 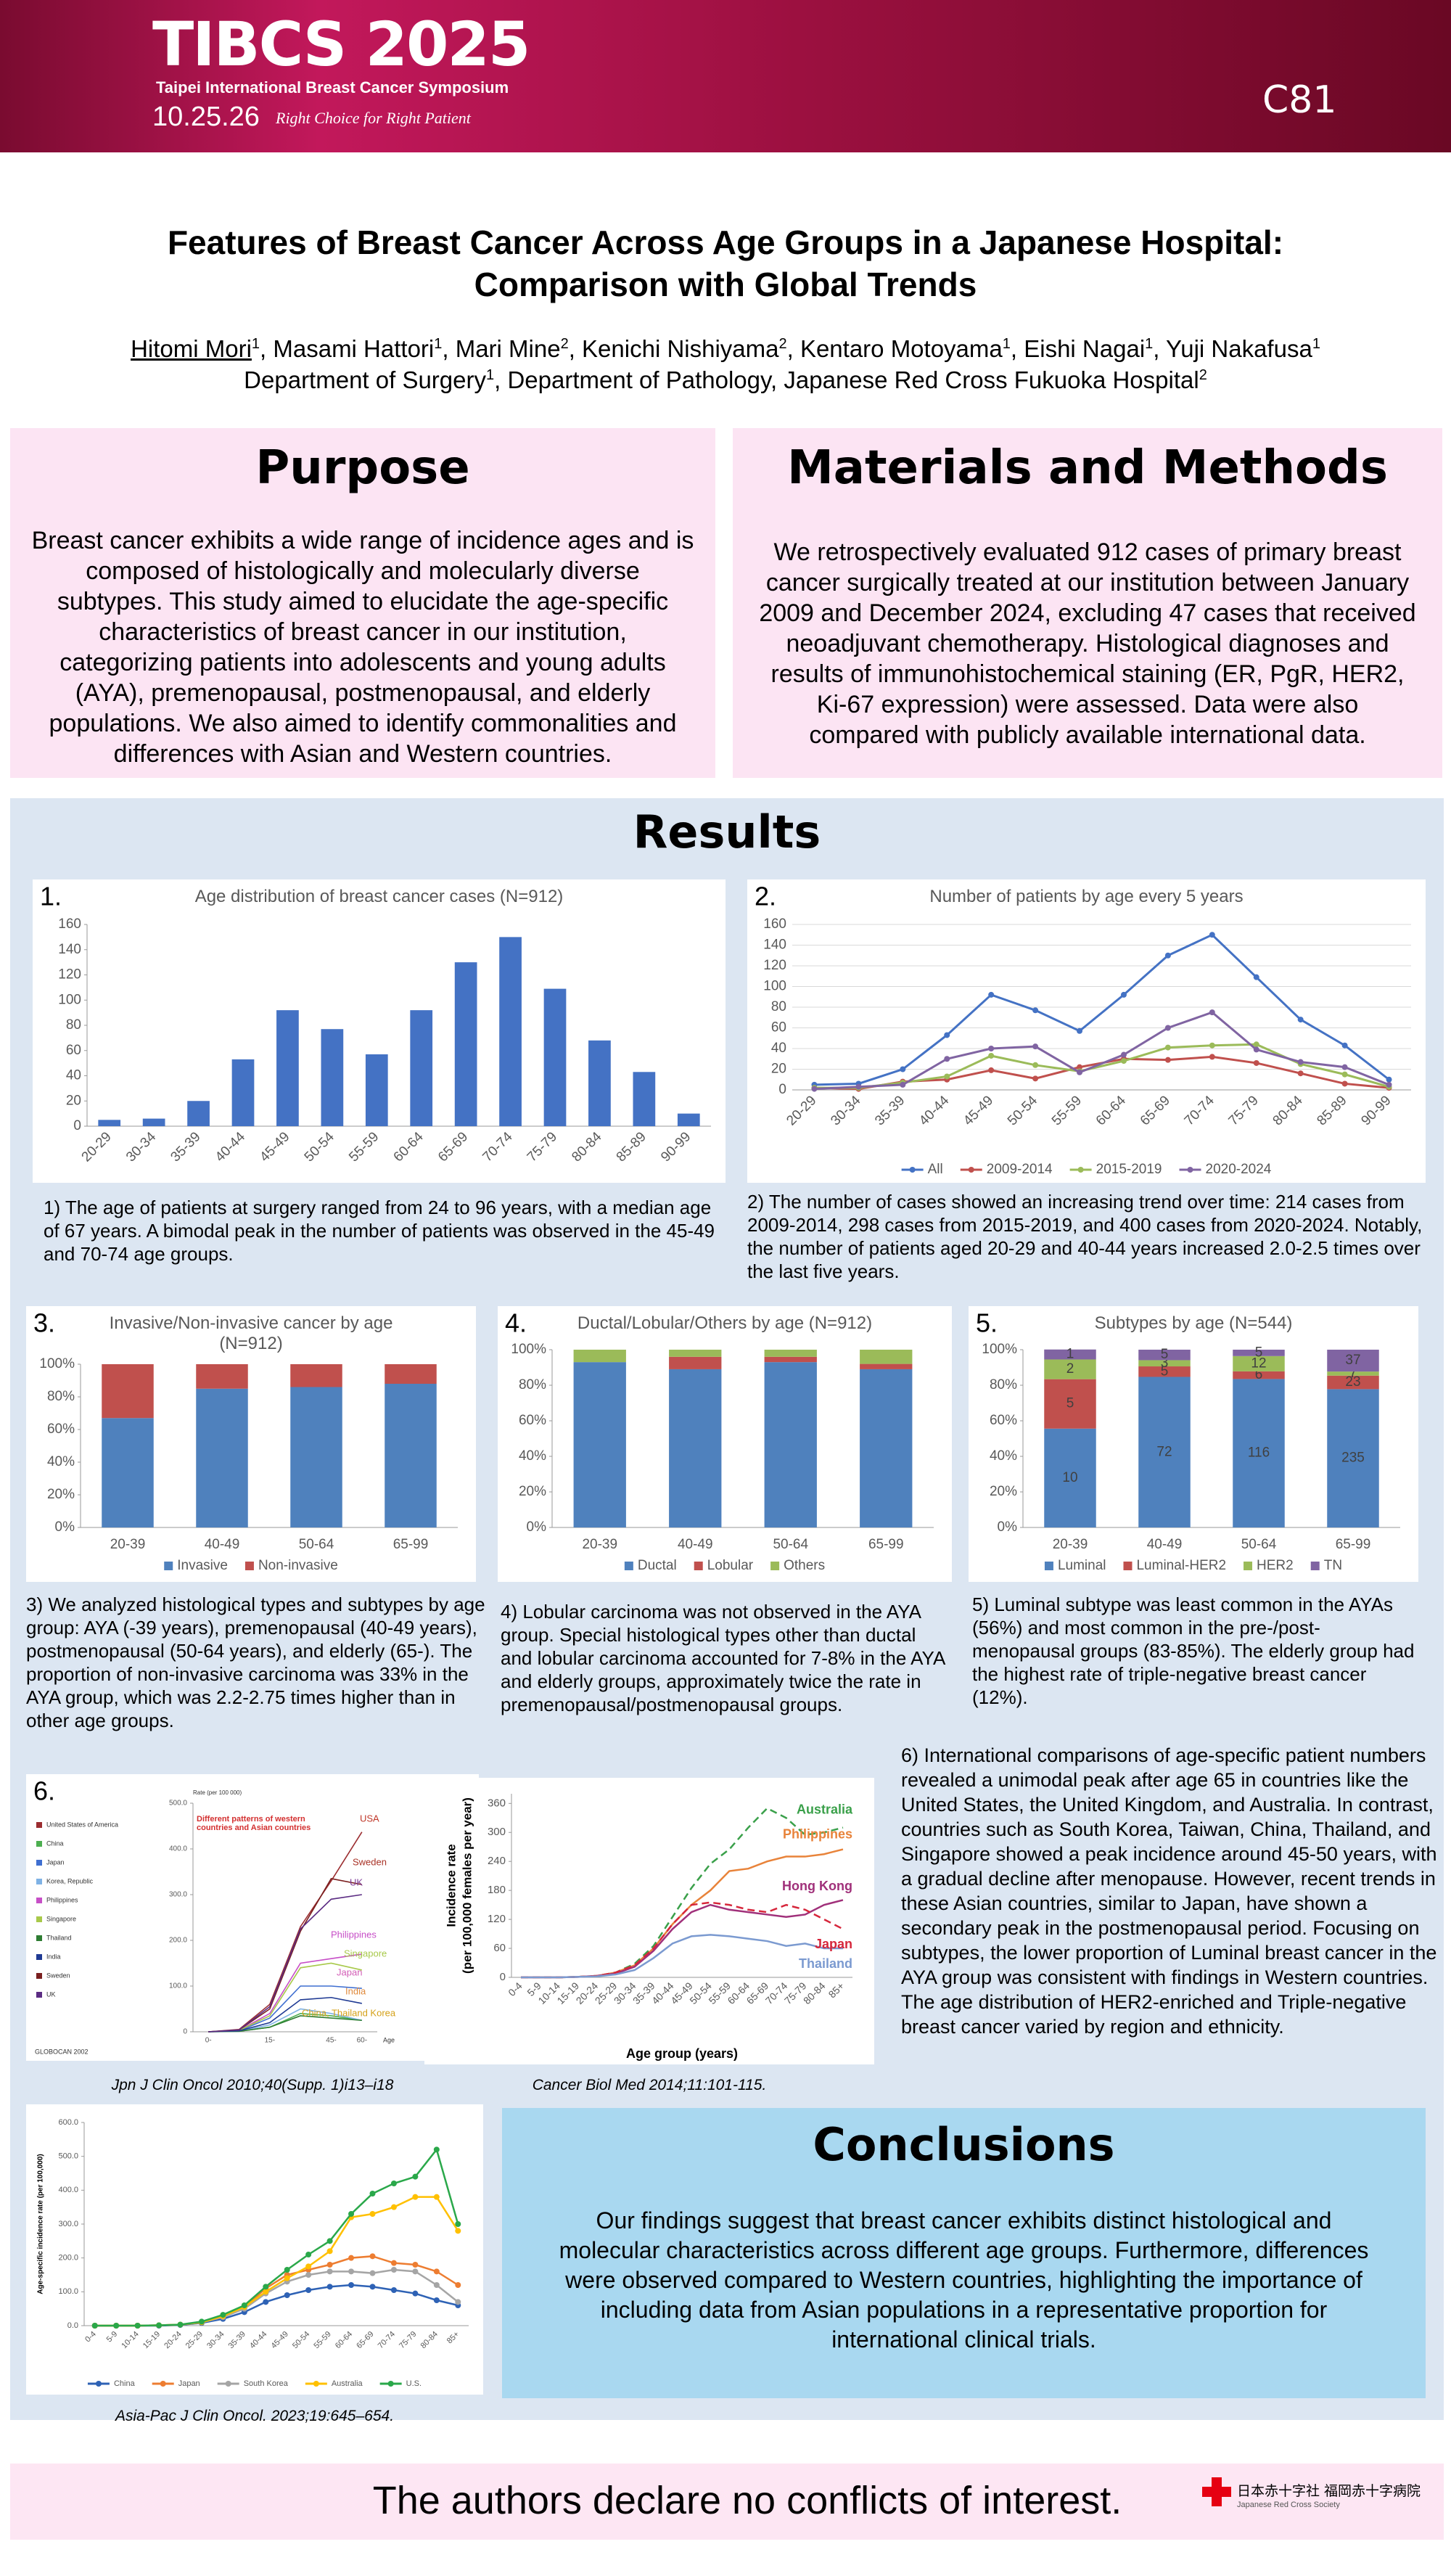 I want to click on logo-subtitle: Japanese Red Cross Society, so click(x=1288, y=2505).